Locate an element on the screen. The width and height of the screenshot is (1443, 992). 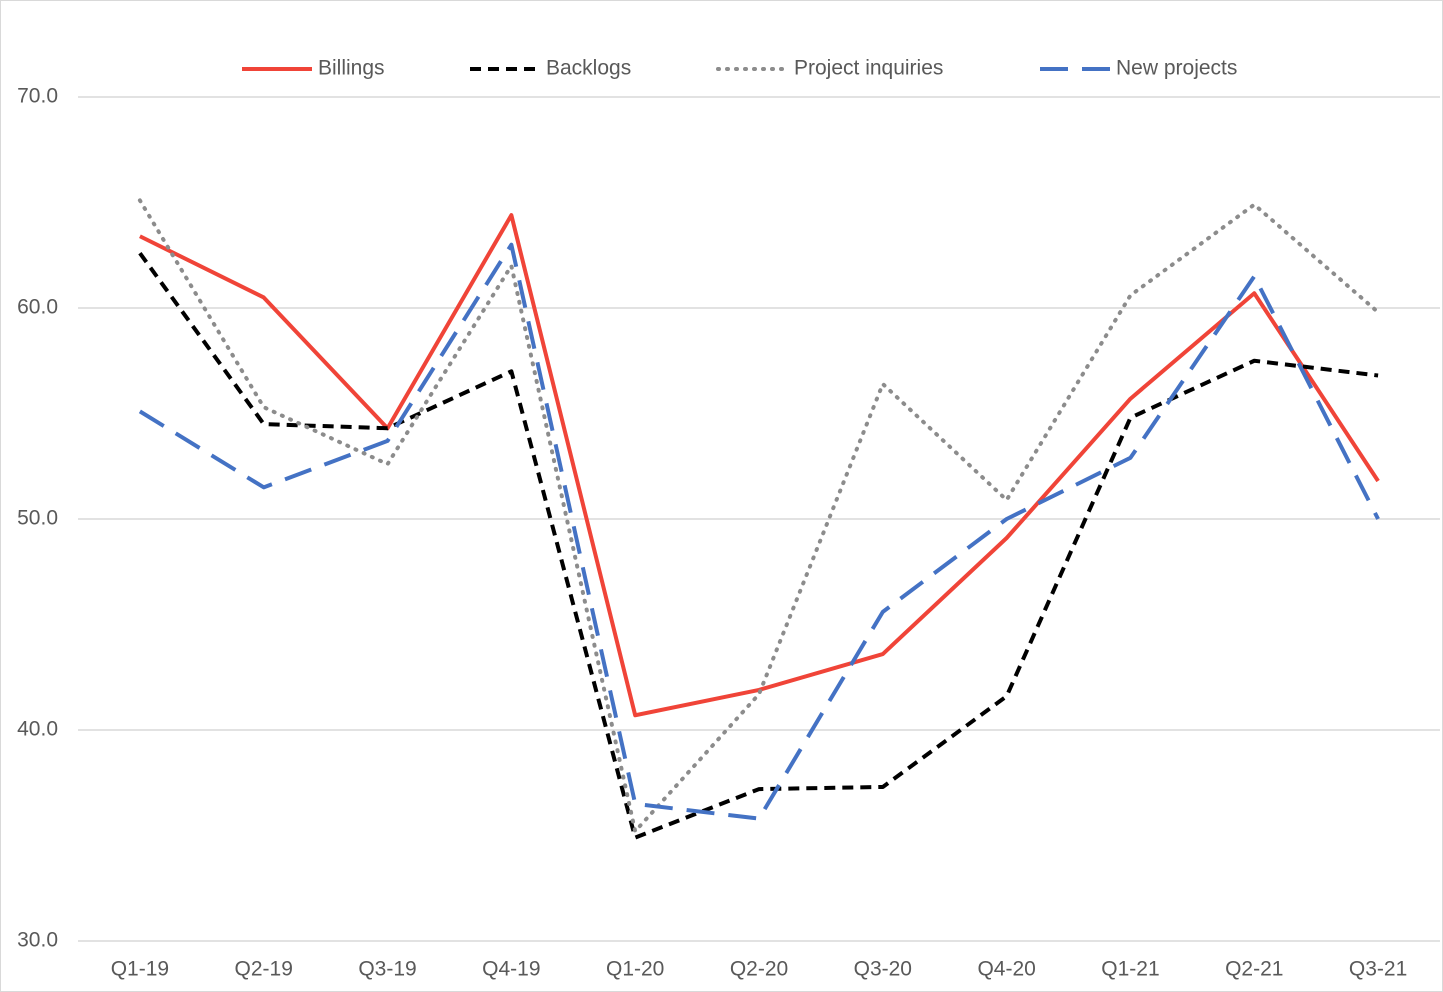
x-tick-label: Q3-20 is located at coordinates (883, 969).